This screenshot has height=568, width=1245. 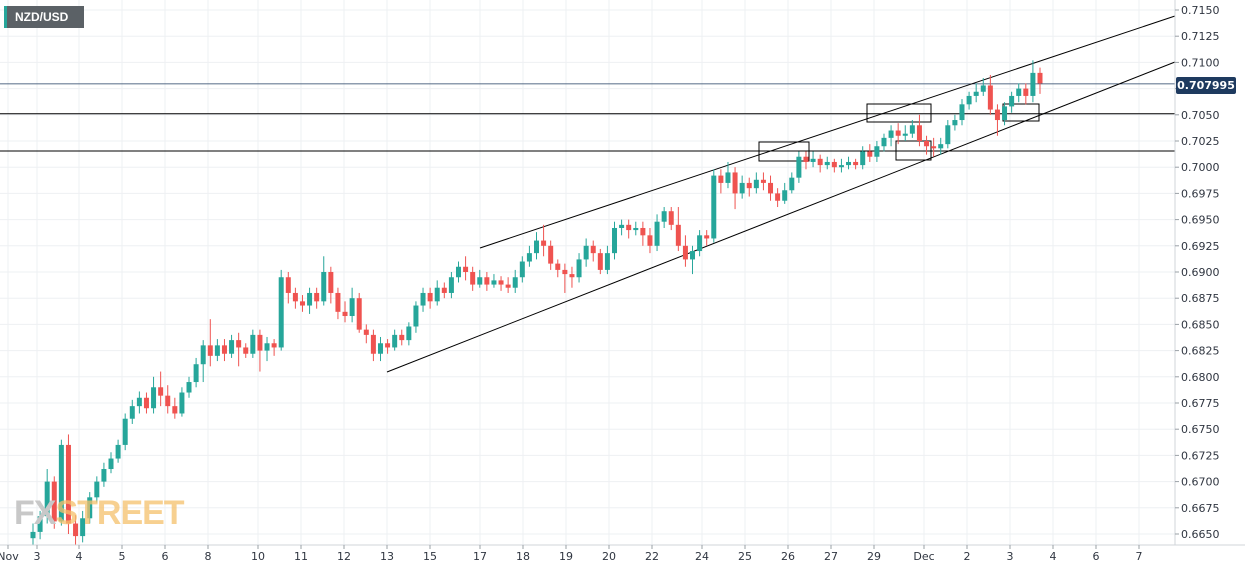 What do you see at coordinates (122, 556) in the screenshot?
I see `x-tick-label: 5` at bounding box center [122, 556].